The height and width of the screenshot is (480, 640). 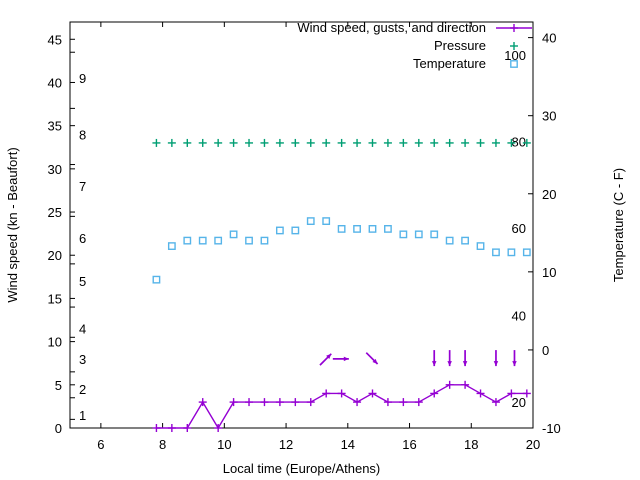 What do you see at coordinates (471, 444) in the screenshot?
I see `x-tick-label: 18` at bounding box center [471, 444].